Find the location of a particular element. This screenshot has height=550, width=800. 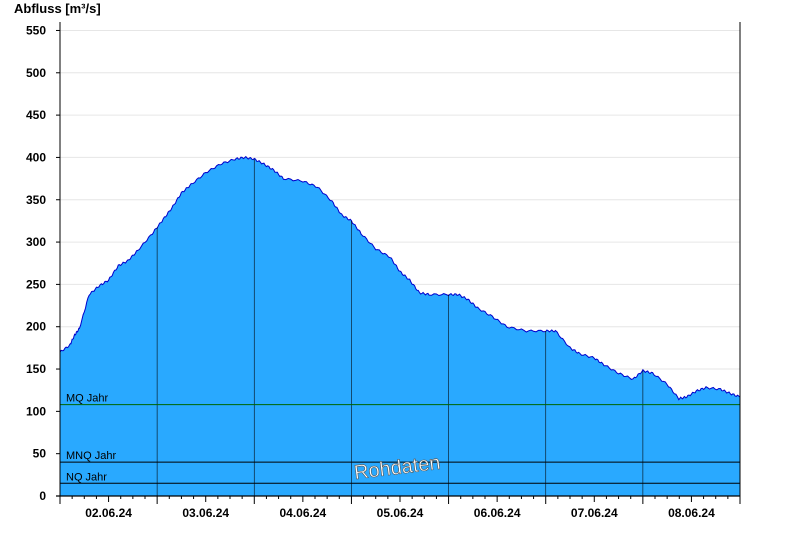

x-tick-label-06.06.24: 06.06.24 is located at coordinates (497, 513).